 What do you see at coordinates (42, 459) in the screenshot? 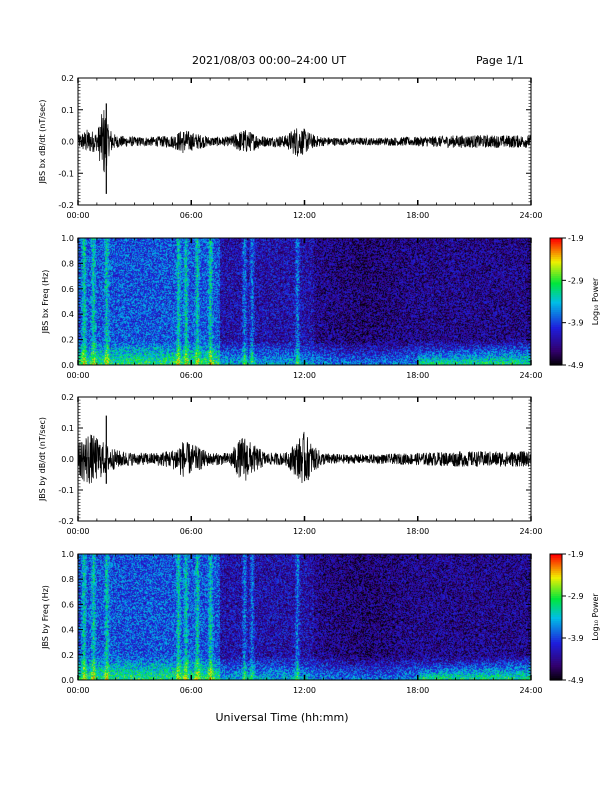
I see `by-dbdt-ylabel: JBS by dB/dt (nT/sec)` at bounding box center [42, 459].